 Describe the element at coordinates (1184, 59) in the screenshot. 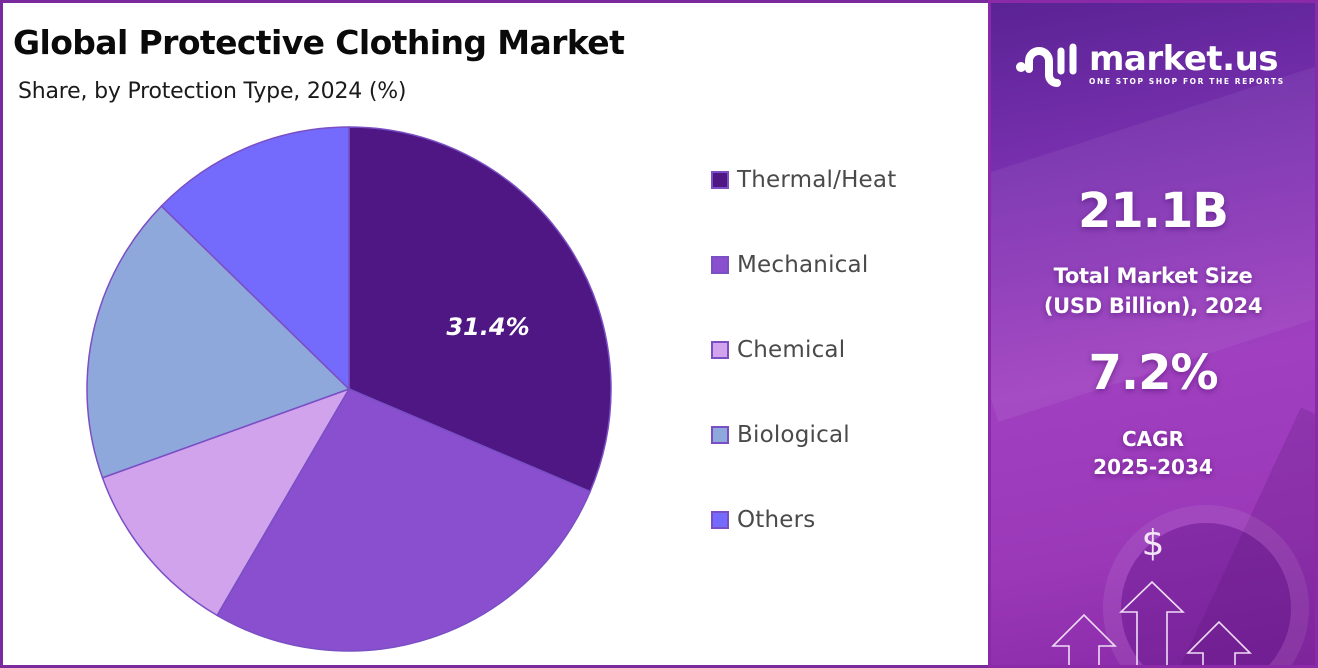

I see `brand-name: market.us` at that location.